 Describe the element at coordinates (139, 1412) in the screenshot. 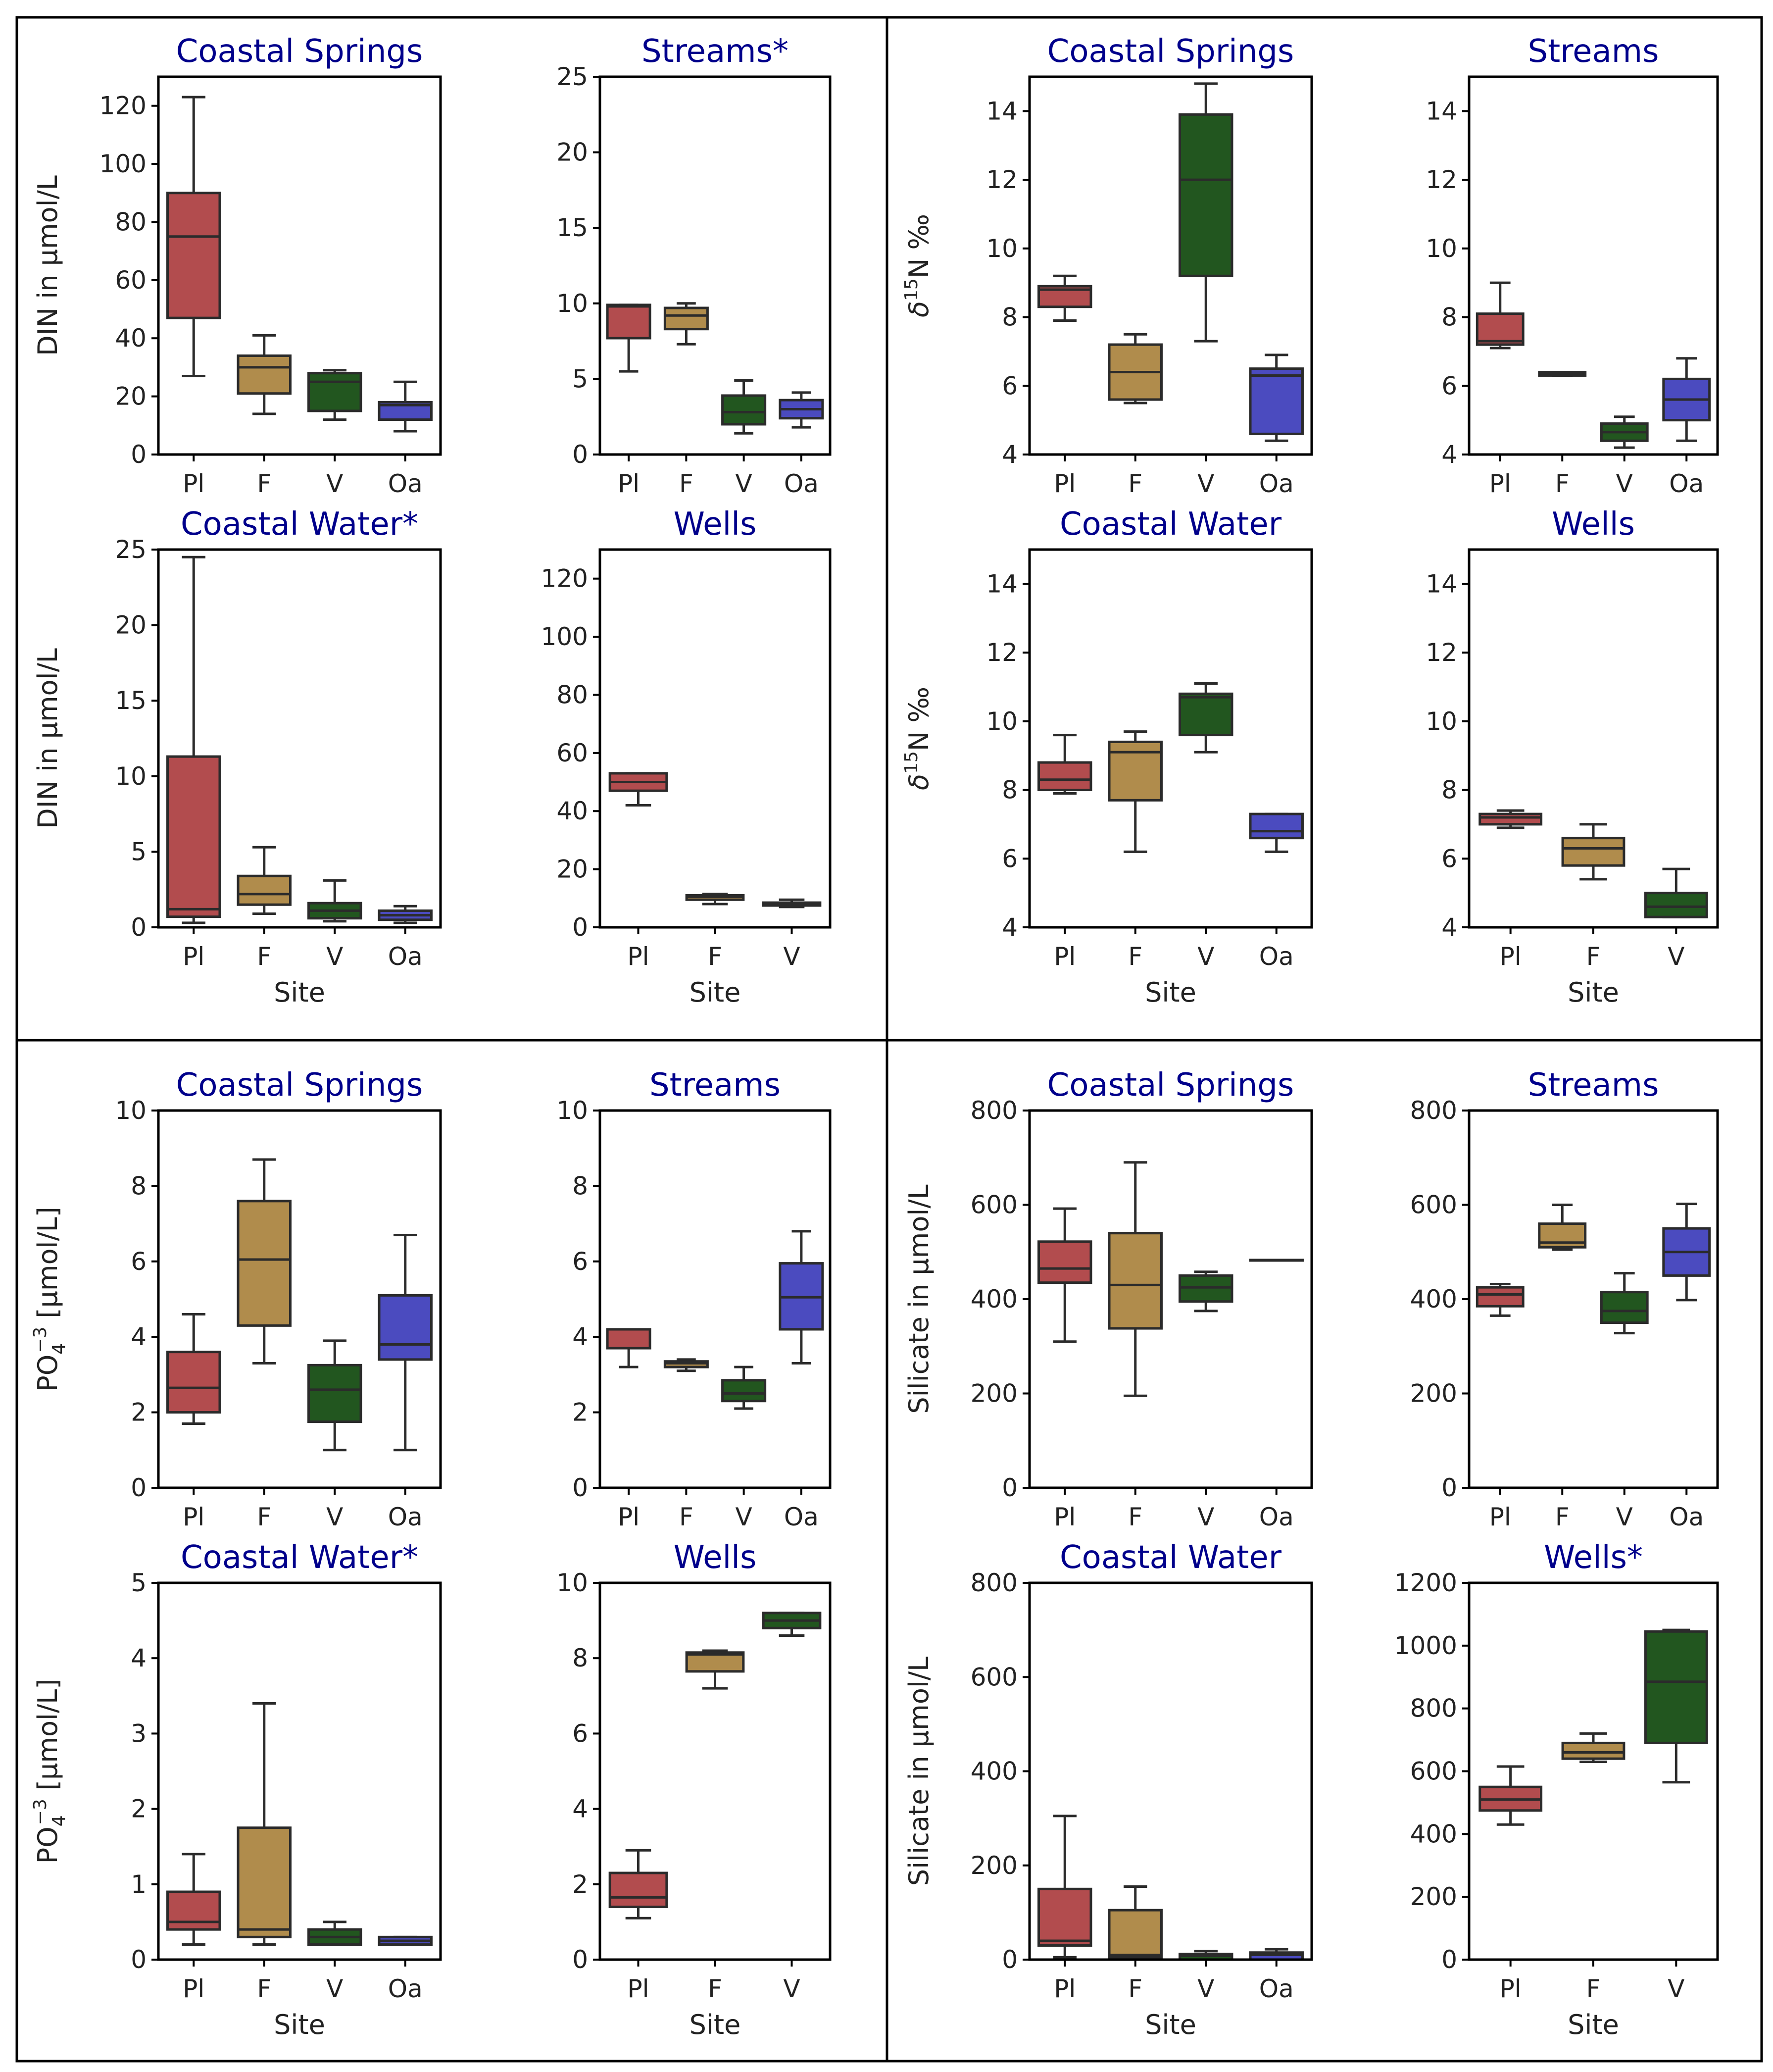

I see `y-tick-label: 2` at that location.